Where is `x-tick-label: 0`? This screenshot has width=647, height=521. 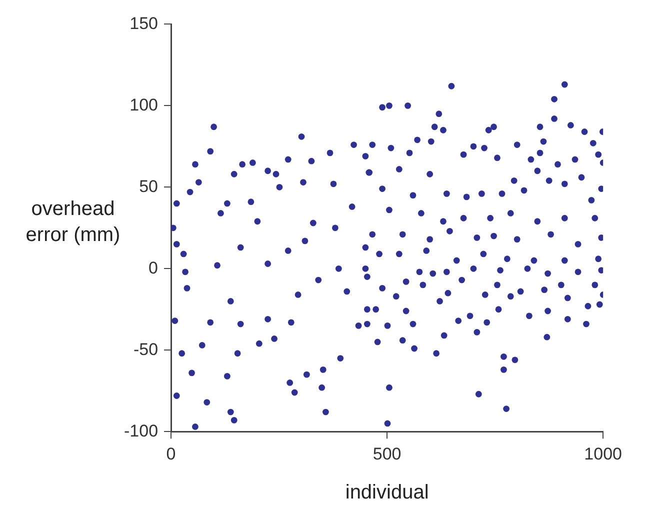
x-tick-label: 0 is located at coordinates (171, 454).